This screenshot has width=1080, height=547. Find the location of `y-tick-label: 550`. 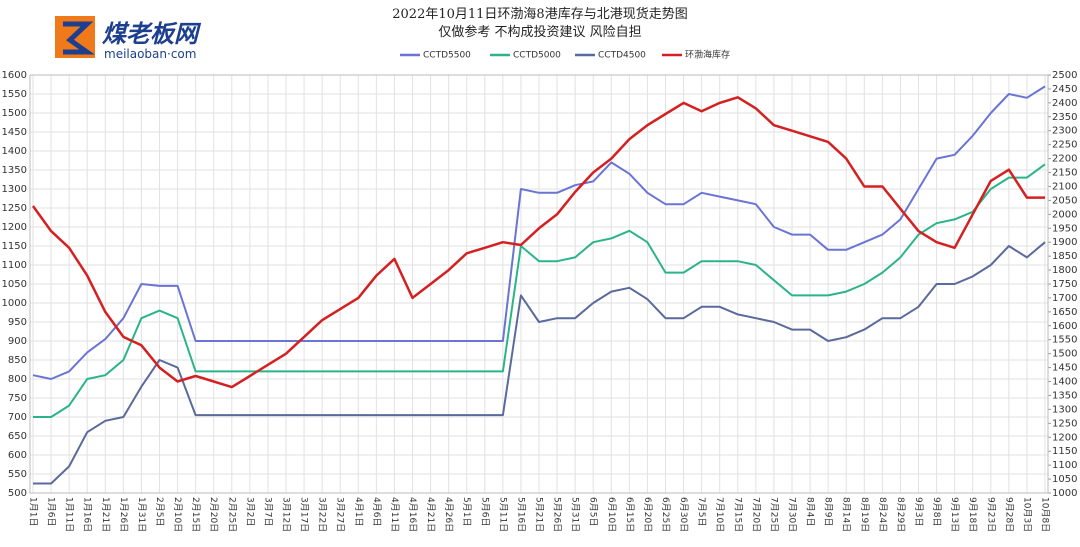

y-tick-label: 550 is located at coordinates (17, 474).